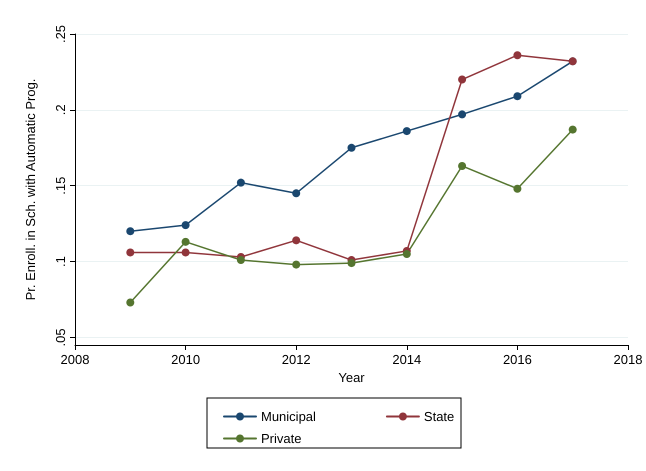 The height and width of the screenshot is (471, 646). What do you see at coordinates (439, 416) in the screenshot?
I see `legend-label: State` at bounding box center [439, 416].